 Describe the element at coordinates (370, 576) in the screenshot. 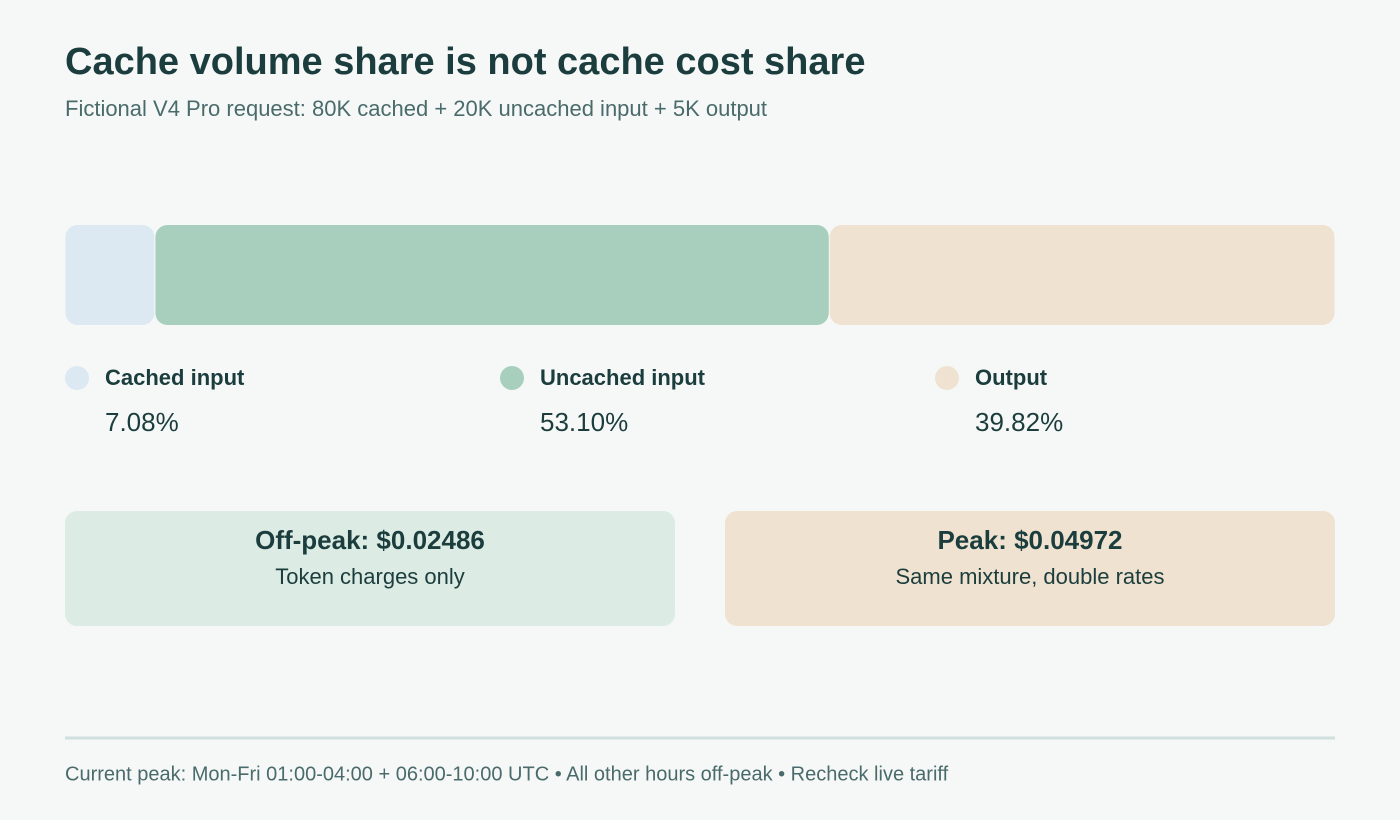

I see `card-subtitle: Token charges only` at that location.